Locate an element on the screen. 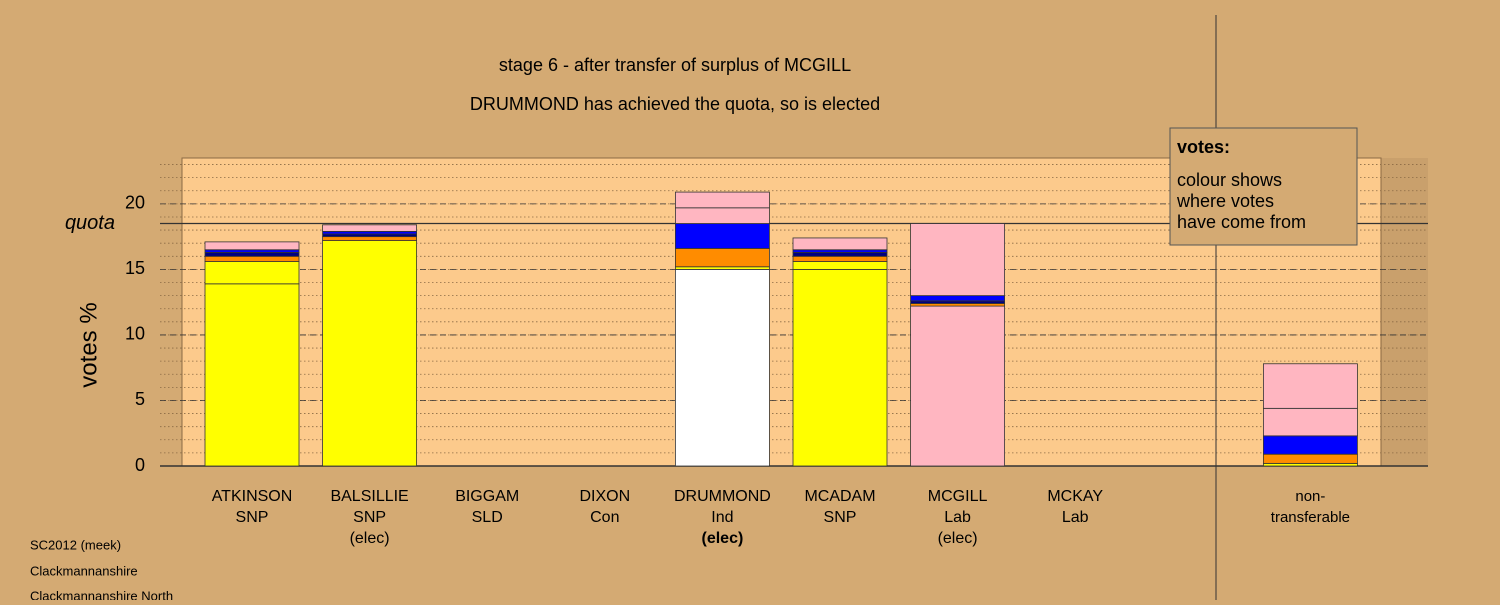 This screenshot has height=605, width=1500. x-tick-label: DIXON is located at coordinates (604, 496).